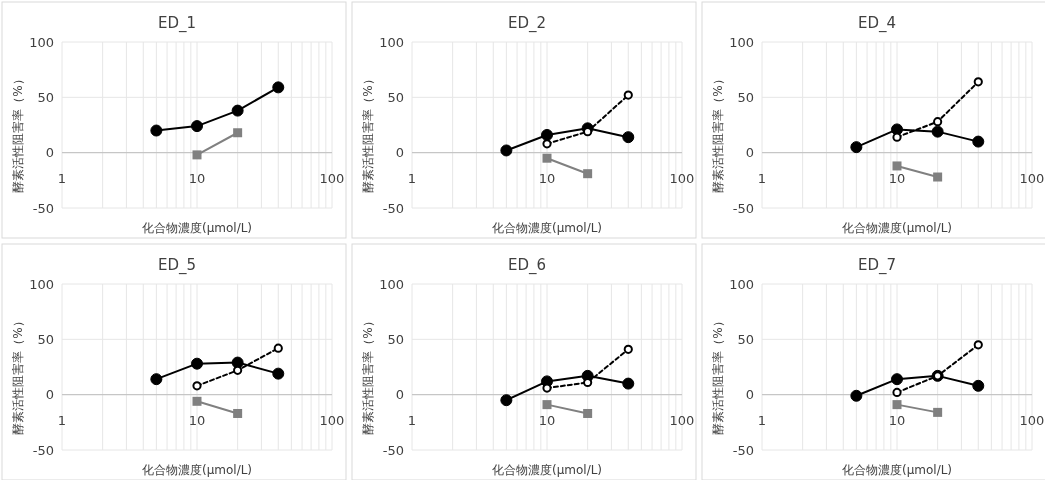 This screenshot has height=480, width=1045. I want to click on chart-title: ED_7, so click(877, 265).